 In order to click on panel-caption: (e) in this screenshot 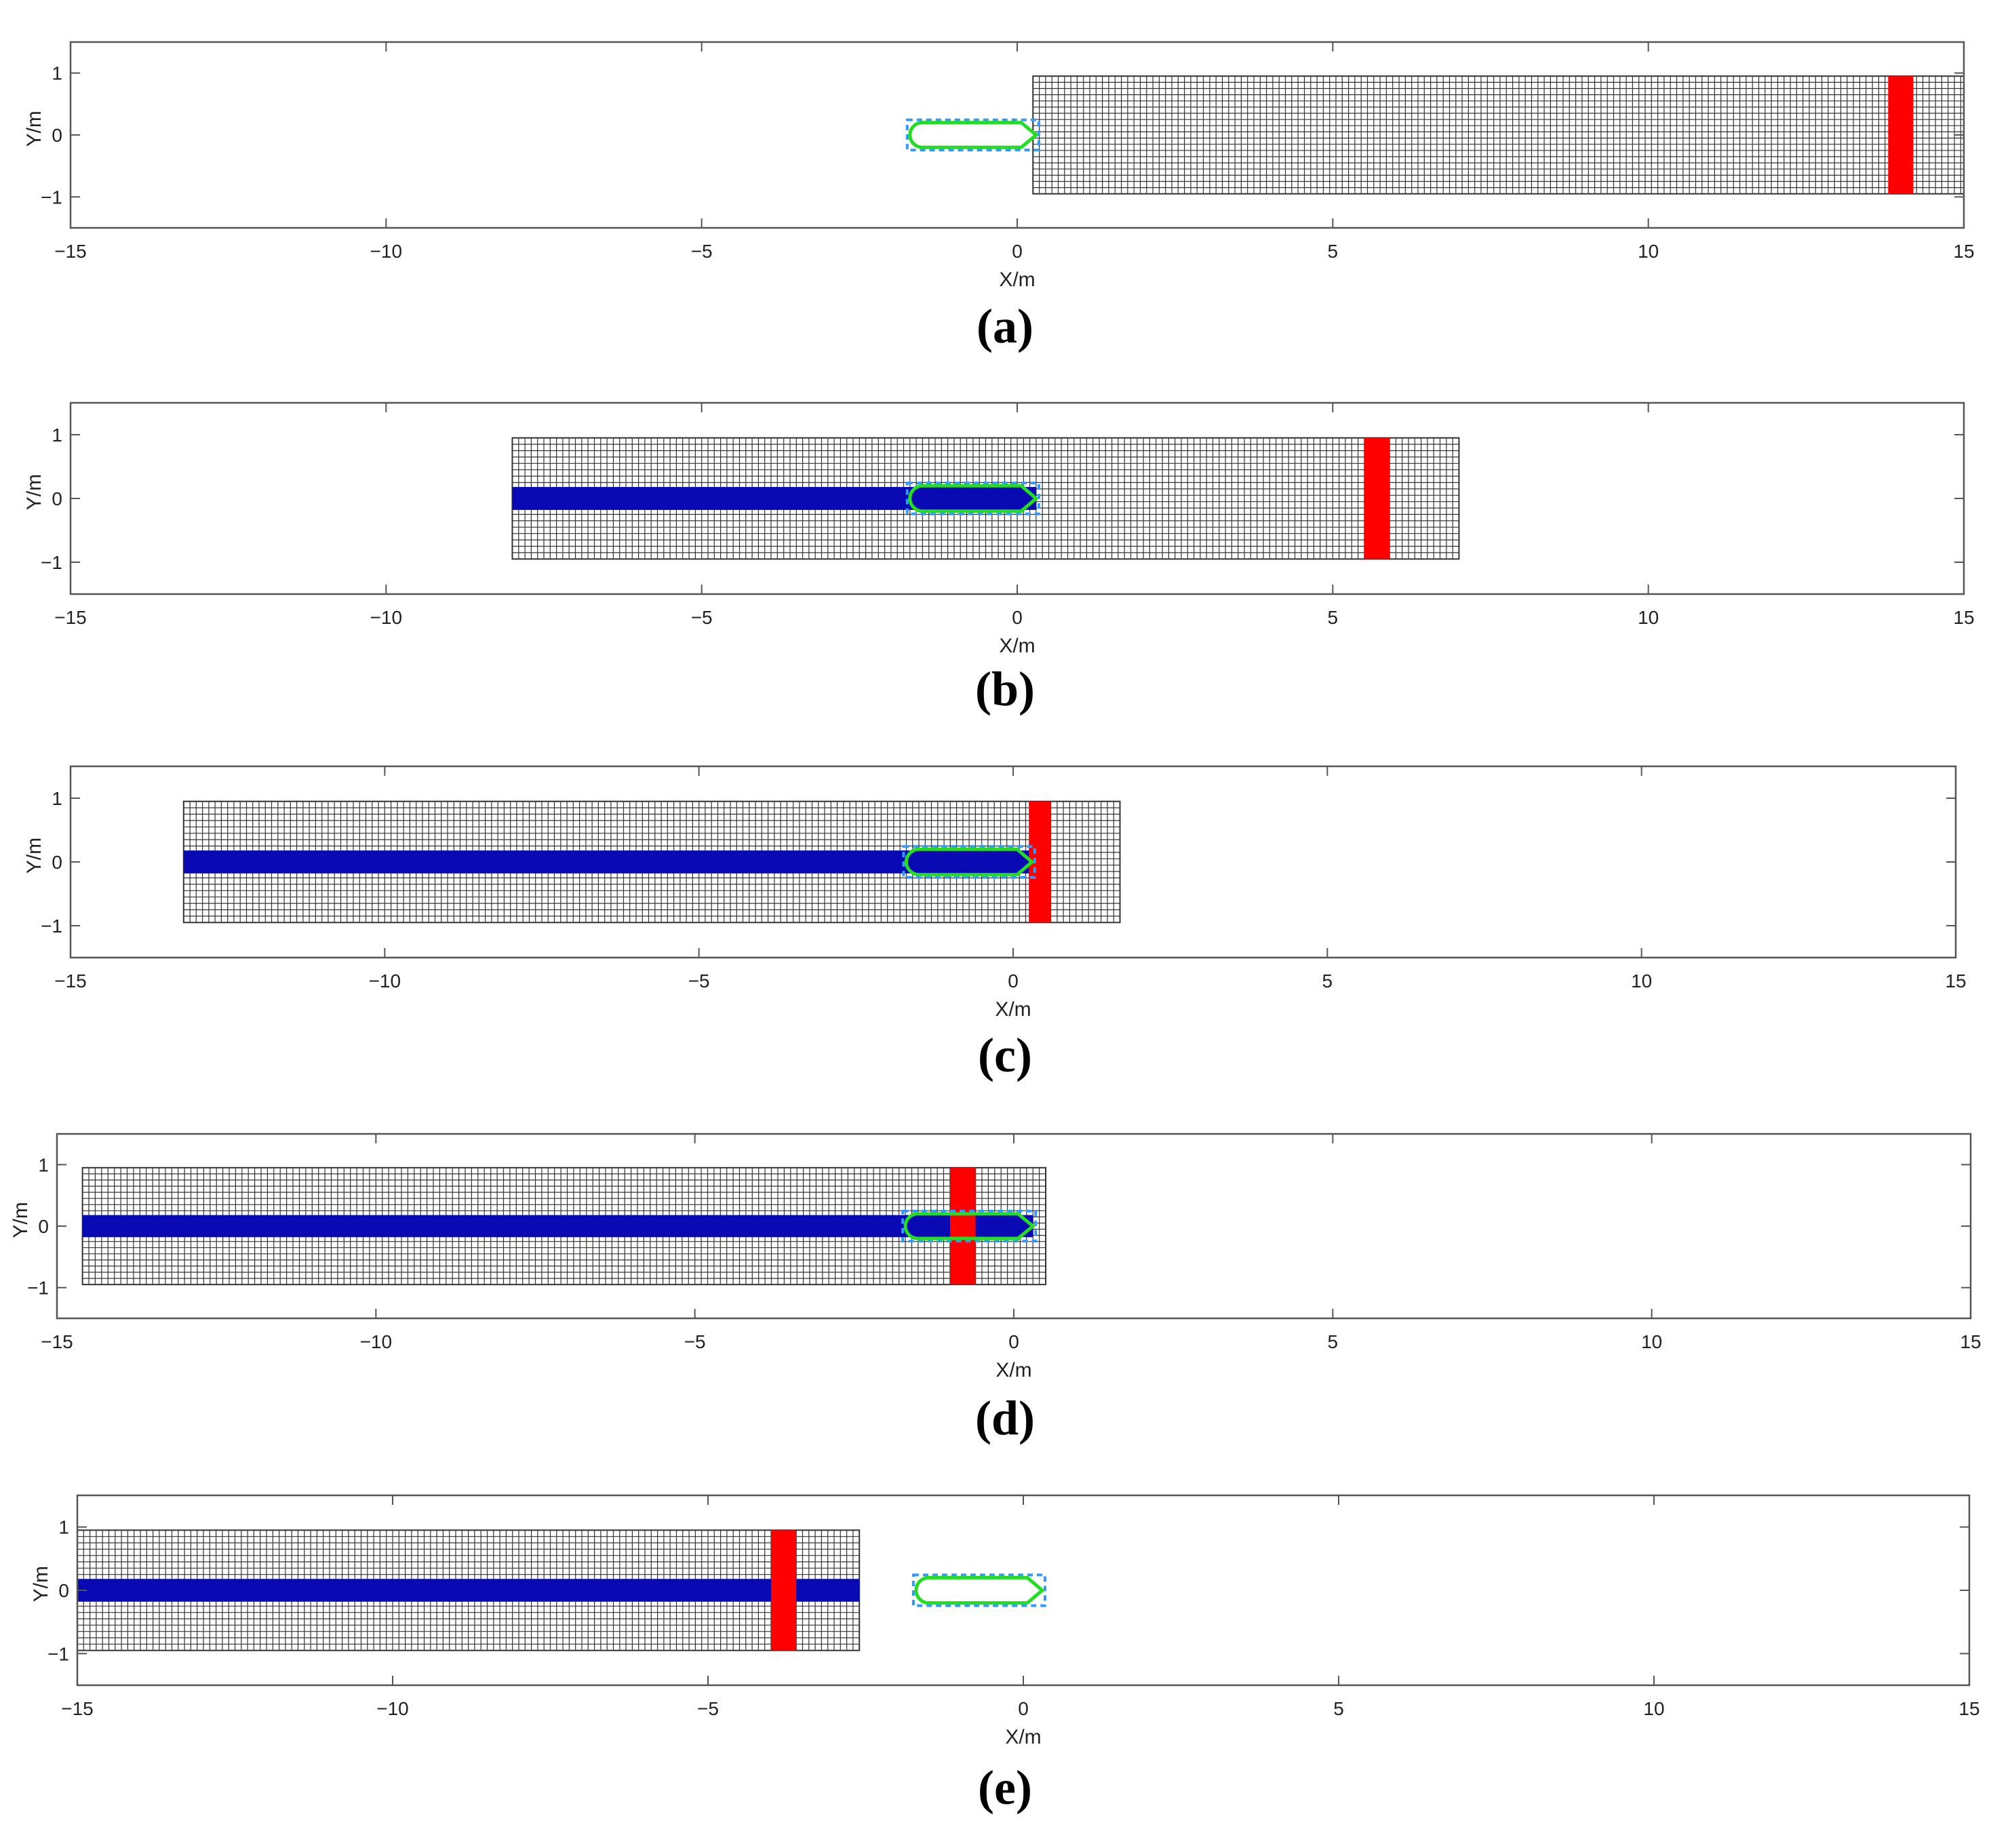, I will do `click(1005, 1788)`.